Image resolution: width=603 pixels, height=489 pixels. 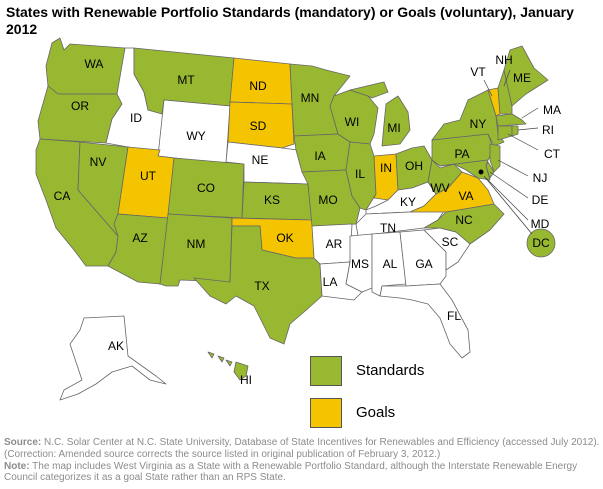 I want to click on label-wi: WI, so click(x=352, y=122).